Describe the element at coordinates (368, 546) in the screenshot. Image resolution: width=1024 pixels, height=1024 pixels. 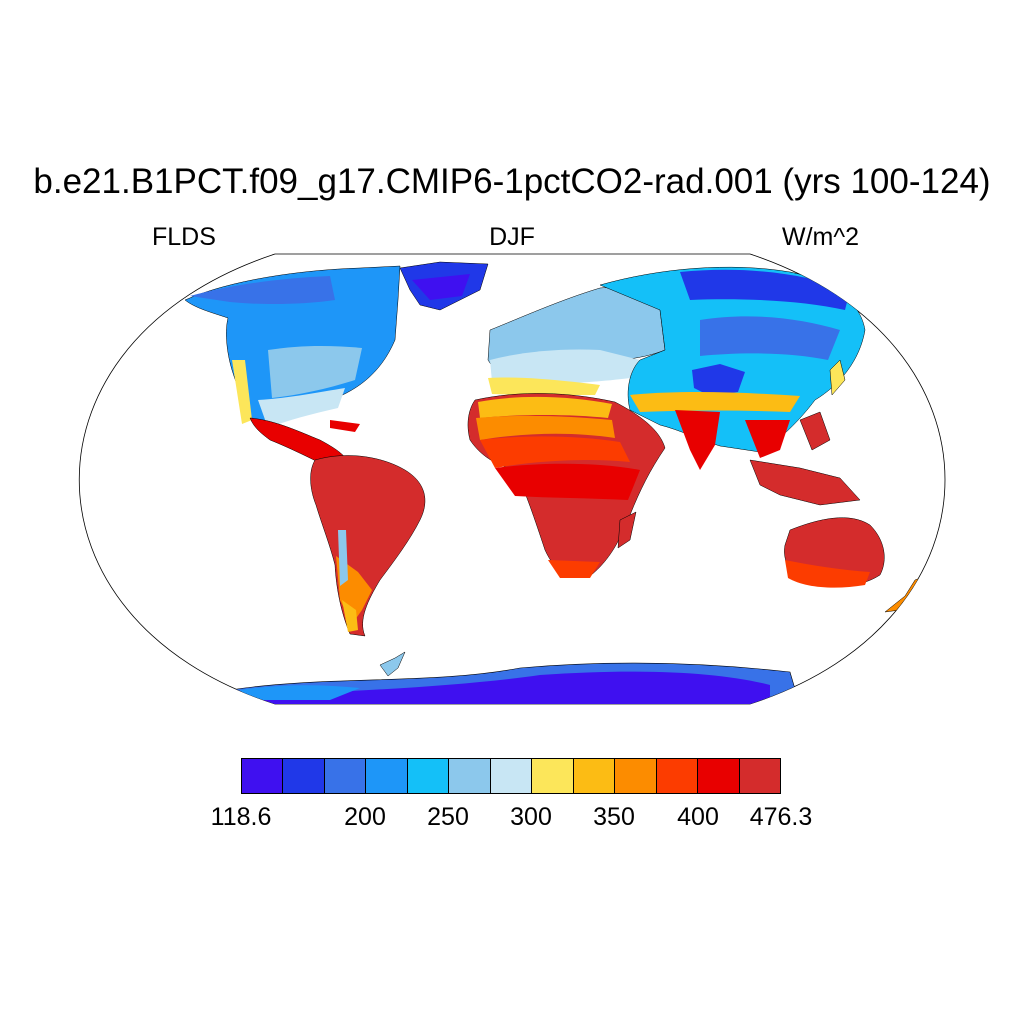
I see `south-america-region` at that location.